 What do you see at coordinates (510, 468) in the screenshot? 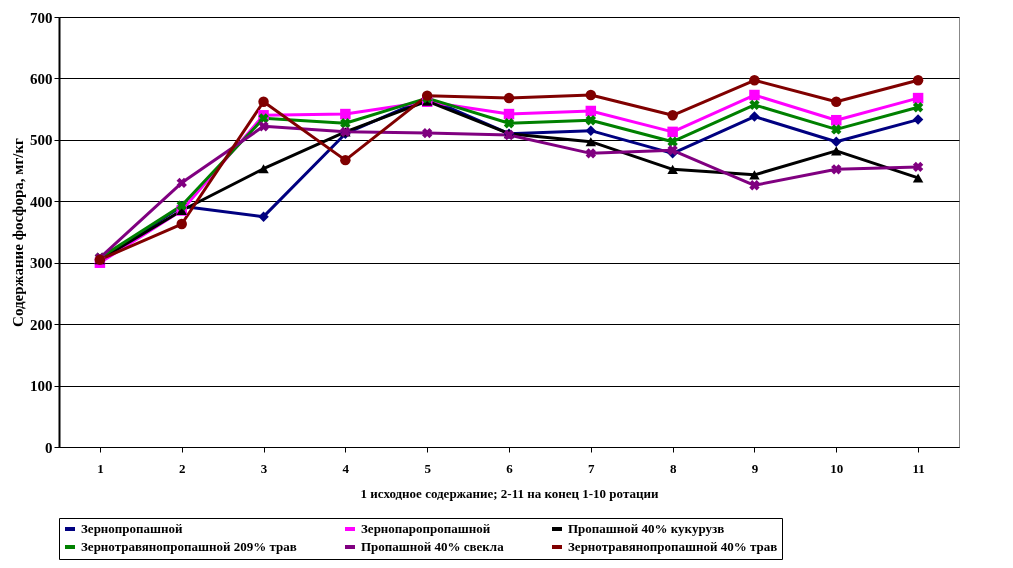
I see `x-tick-label: 6` at bounding box center [510, 468].